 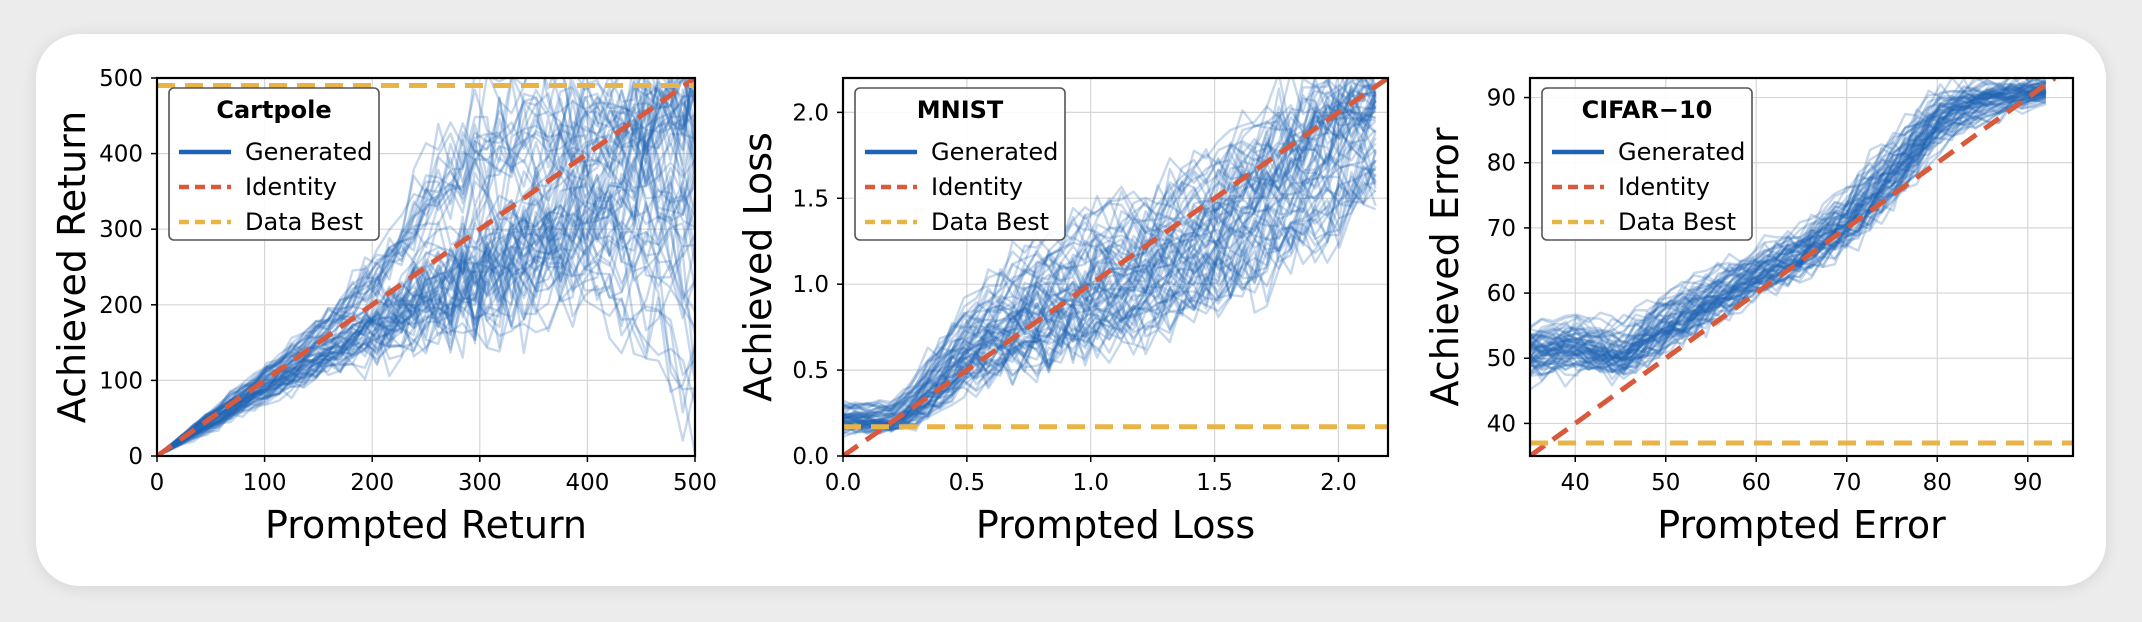 What do you see at coordinates (1214, 483) in the screenshot?
I see `x-tick-label: 1.5` at bounding box center [1214, 483].